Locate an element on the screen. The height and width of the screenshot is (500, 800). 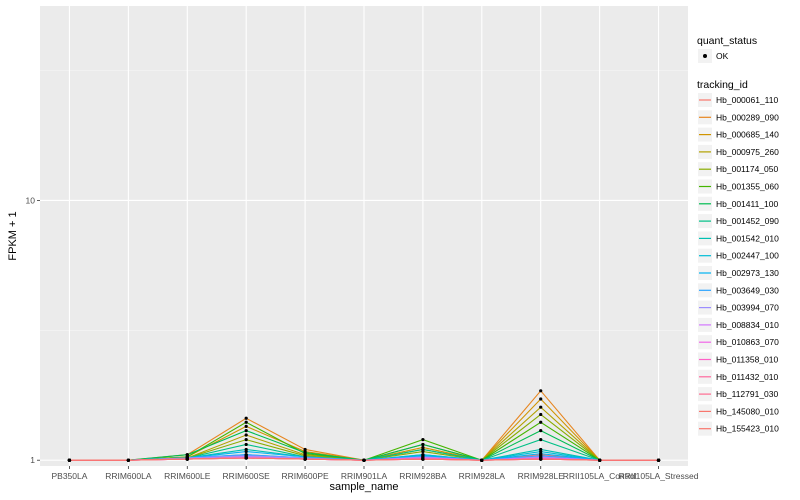
x-tick-label-8: RRIM928LE is located at coordinates (541, 476).